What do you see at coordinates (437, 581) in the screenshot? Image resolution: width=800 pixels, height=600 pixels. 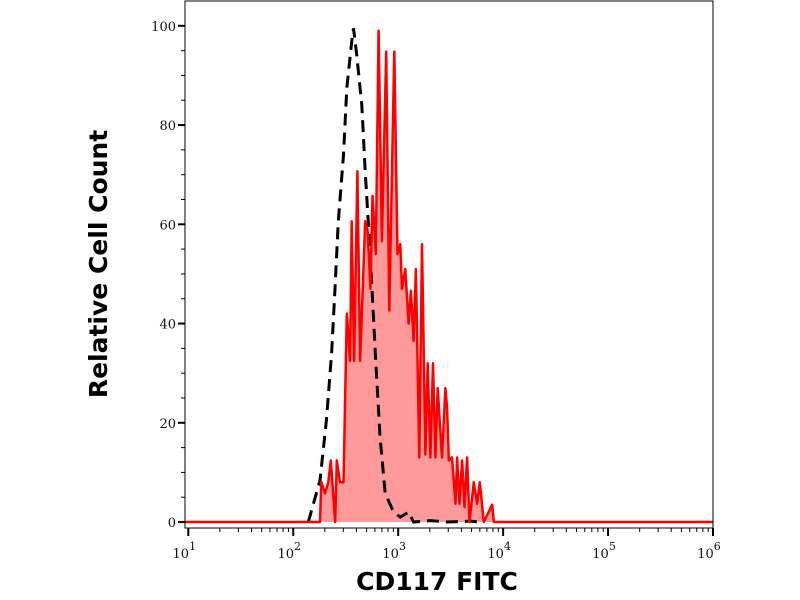 I see `x-axis-title: CD117 FITC` at bounding box center [437, 581].